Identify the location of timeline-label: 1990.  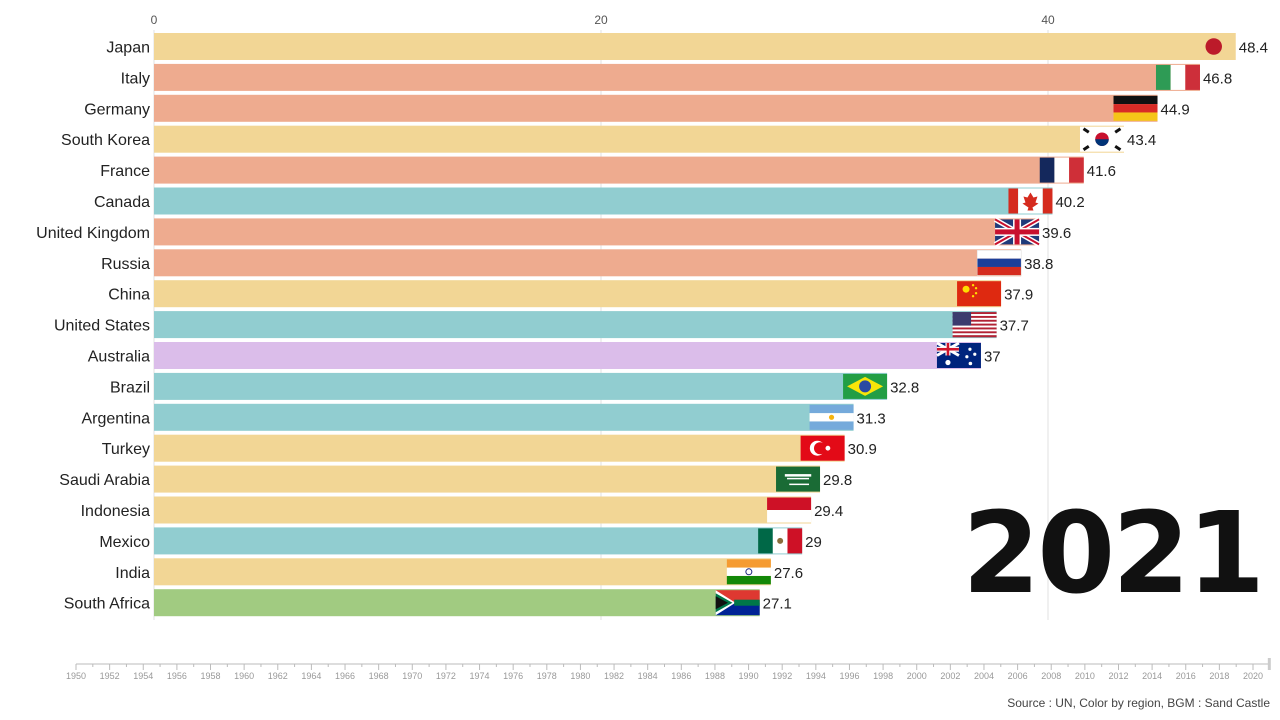
(749, 676).